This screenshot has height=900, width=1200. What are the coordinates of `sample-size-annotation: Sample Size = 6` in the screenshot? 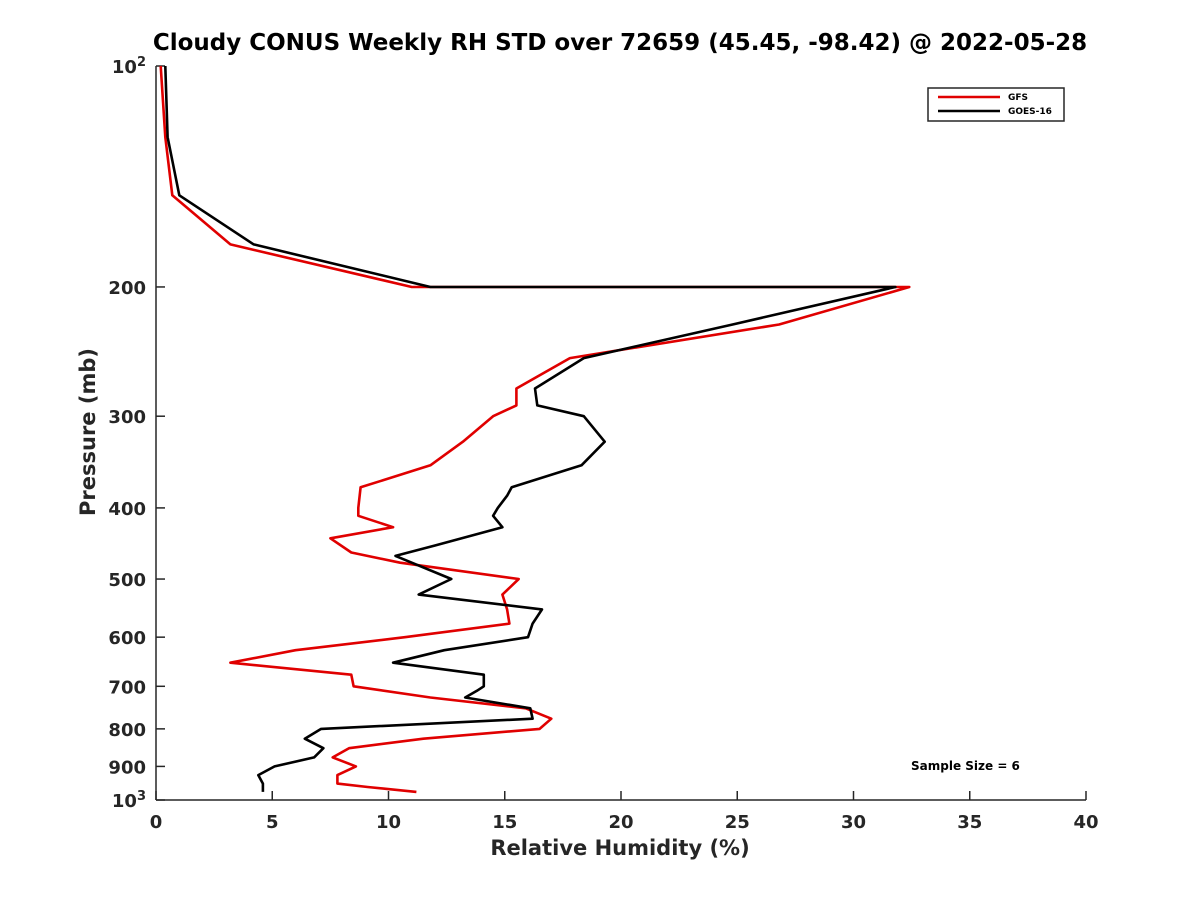 It's located at (965, 766).